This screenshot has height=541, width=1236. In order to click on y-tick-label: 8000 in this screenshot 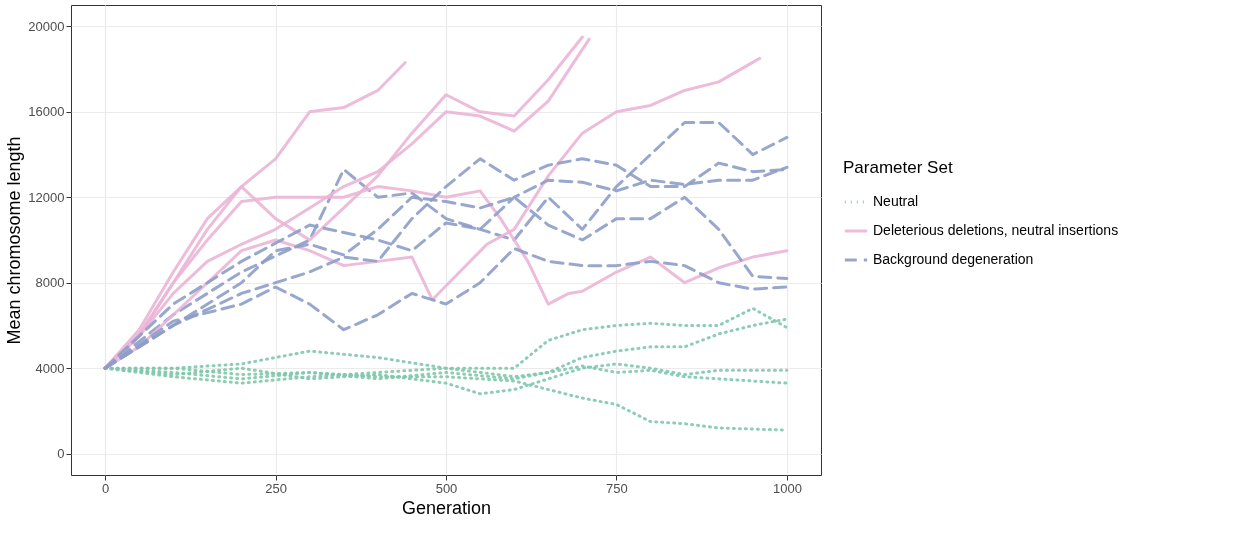, I will do `click(50, 283)`.